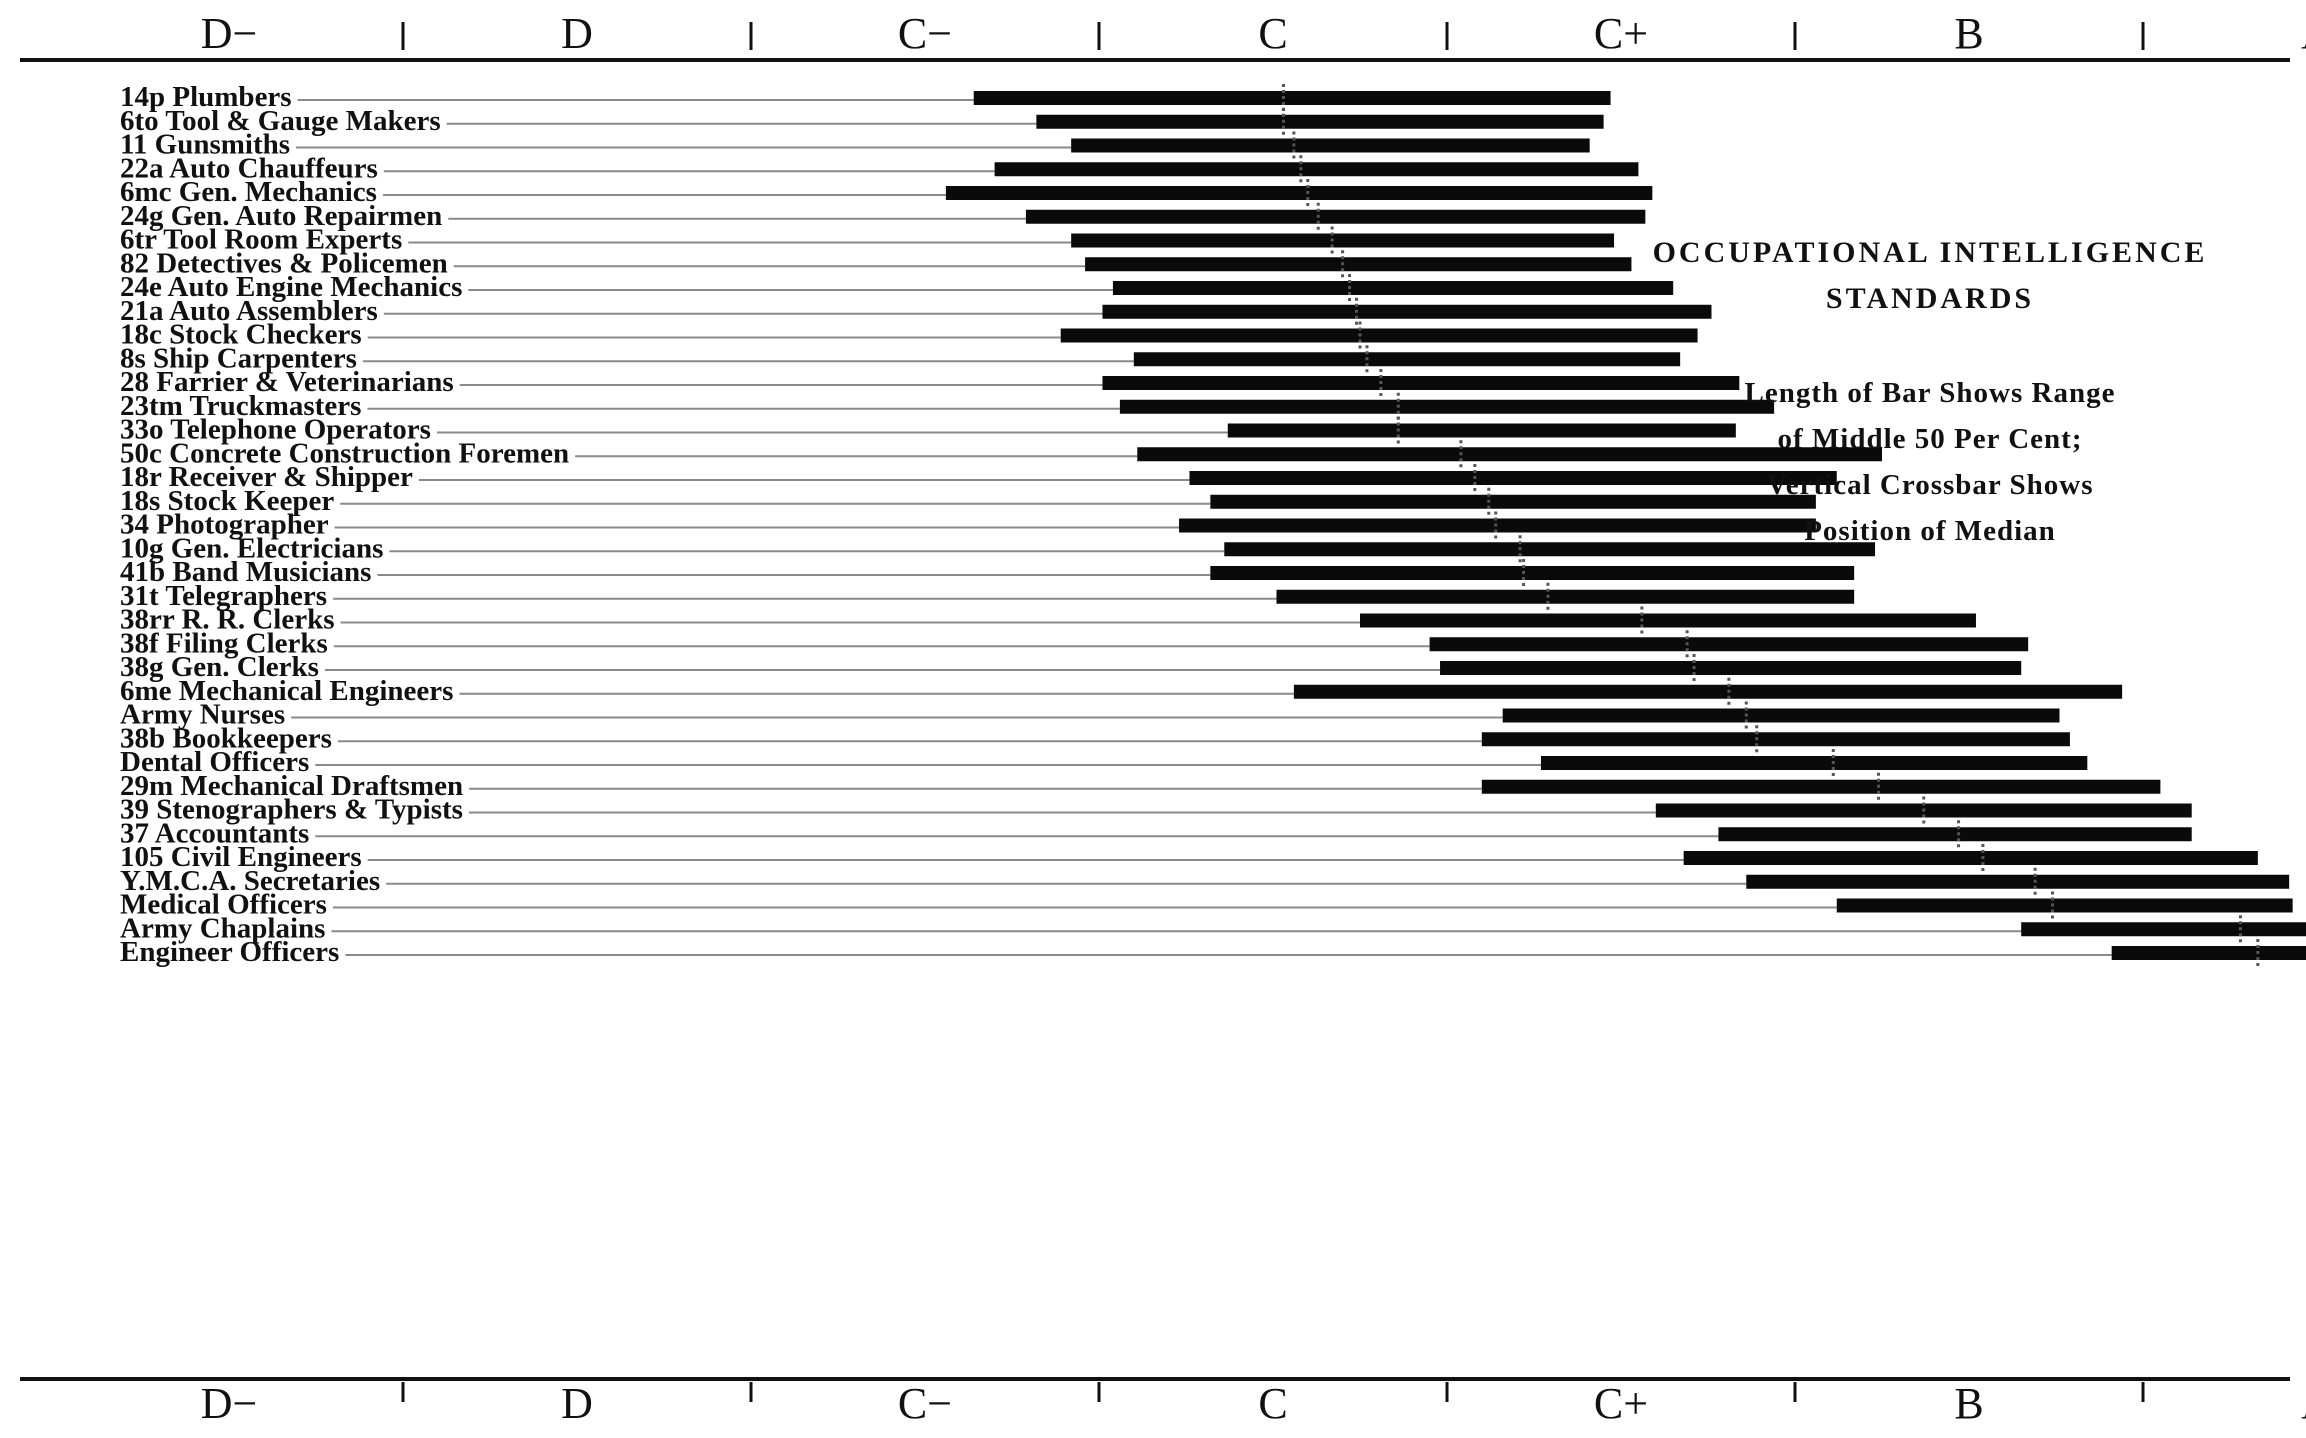  What do you see at coordinates (1213, 952) in the screenshot?
I see `occupation-row: Engineer Officers` at bounding box center [1213, 952].